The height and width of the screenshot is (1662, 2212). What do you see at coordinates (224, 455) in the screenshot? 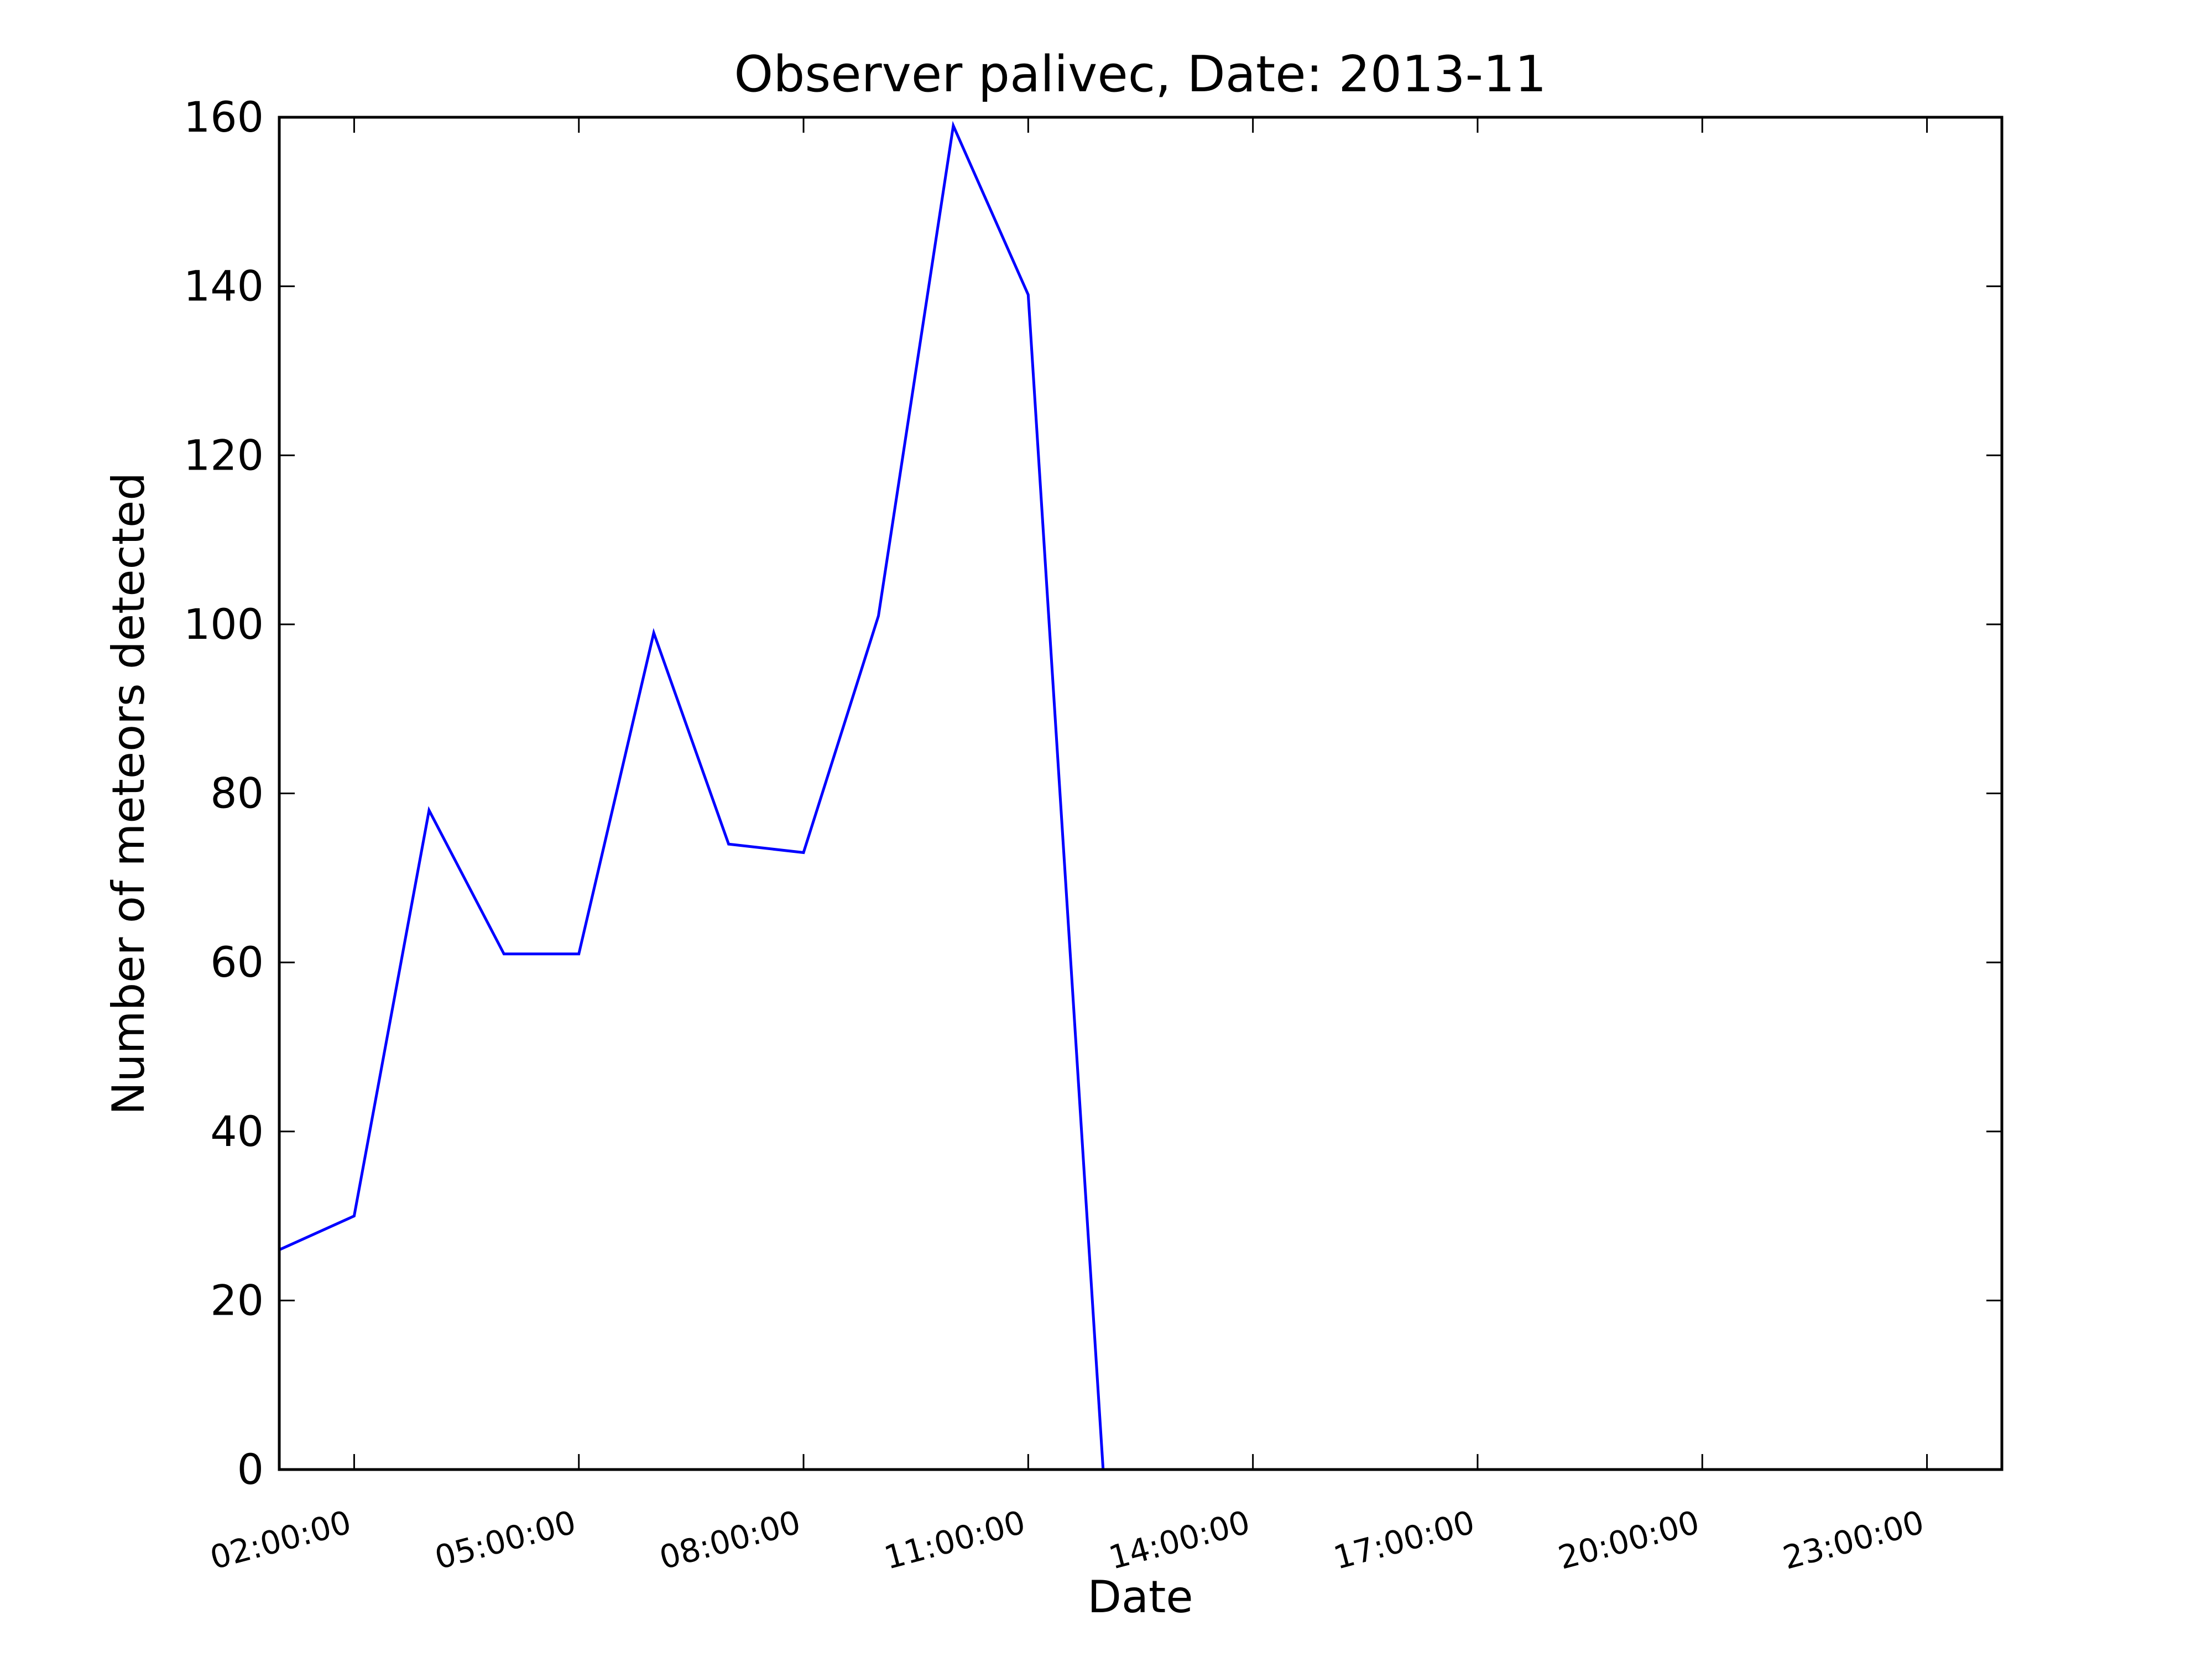
I see `y-tick-label: 120` at bounding box center [224, 455].